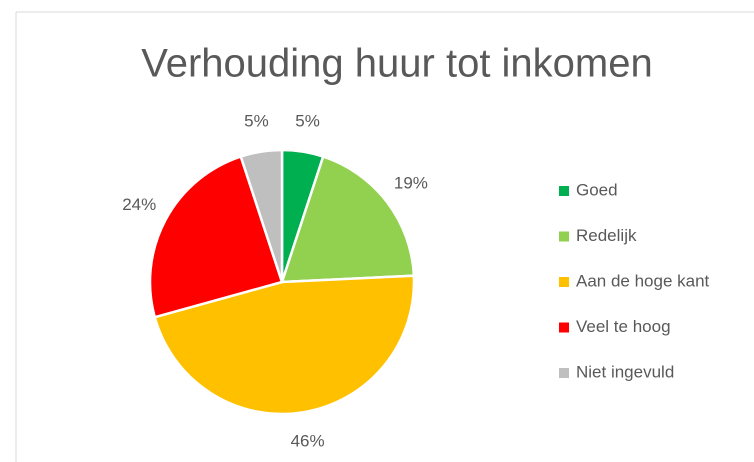 Image resolution: width=754 pixels, height=462 pixels. Describe the element at coordinates (308, 440) in the screenshot. I see `data-label: 46%` at that location.